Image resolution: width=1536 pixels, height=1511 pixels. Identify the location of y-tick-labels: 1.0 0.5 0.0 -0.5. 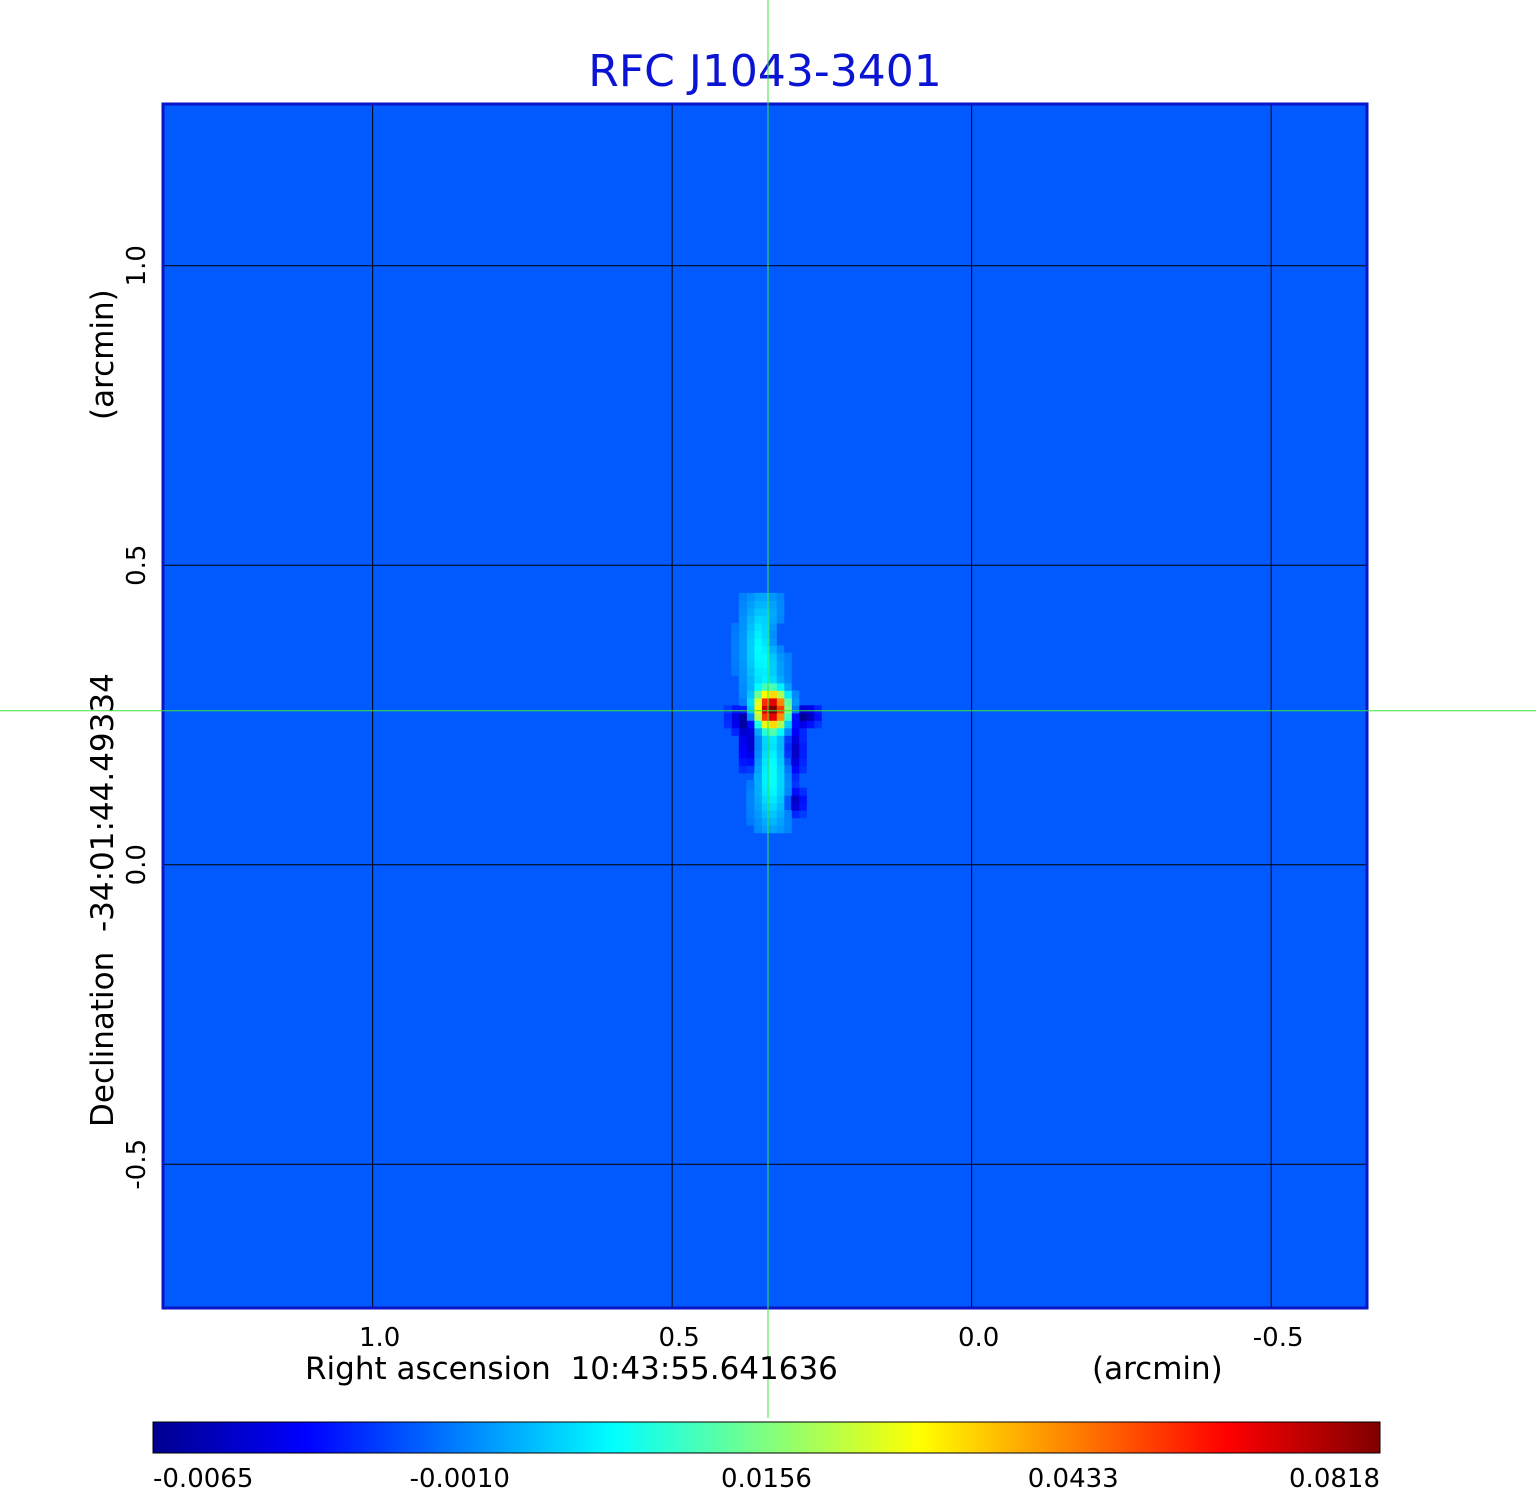
(137, 717).